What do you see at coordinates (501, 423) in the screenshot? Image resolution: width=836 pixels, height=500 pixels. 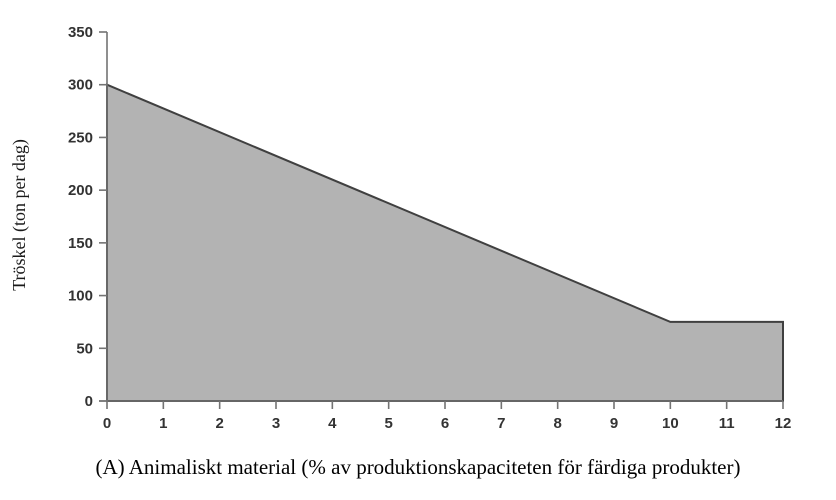 I see `x-tick-label: 7` at bounding box center [501, 423].